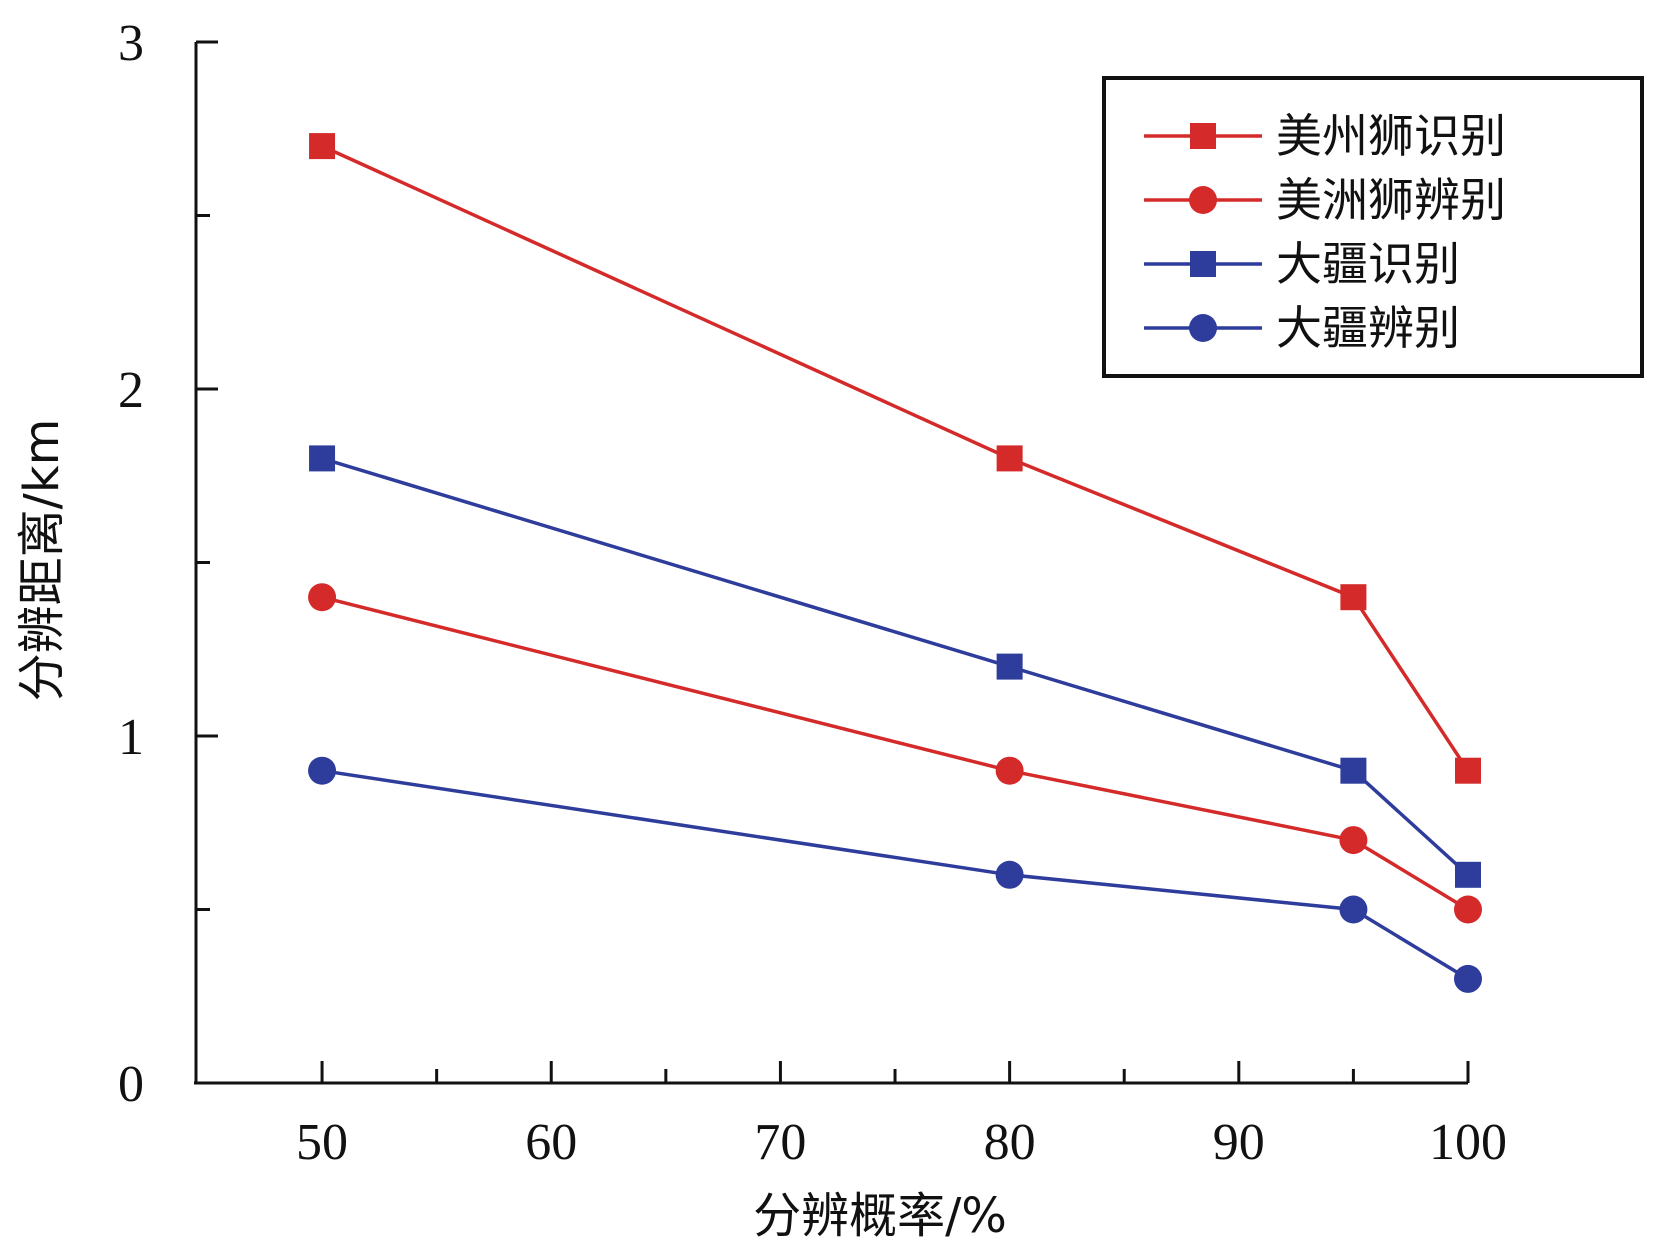  I want to click on legend-item: 美州狮识别, so click(1325, 136).